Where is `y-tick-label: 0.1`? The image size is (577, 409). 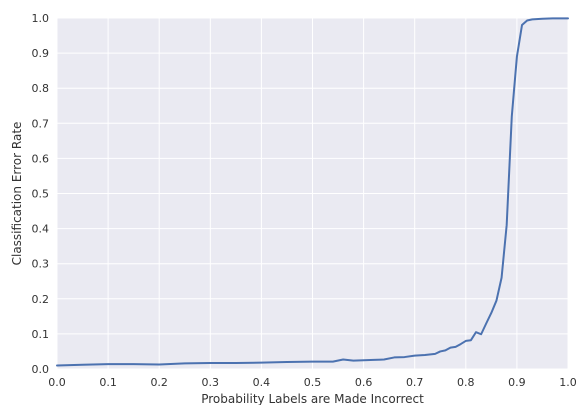 y-tick-label: 0.1 is located at coordinates (41, 334).